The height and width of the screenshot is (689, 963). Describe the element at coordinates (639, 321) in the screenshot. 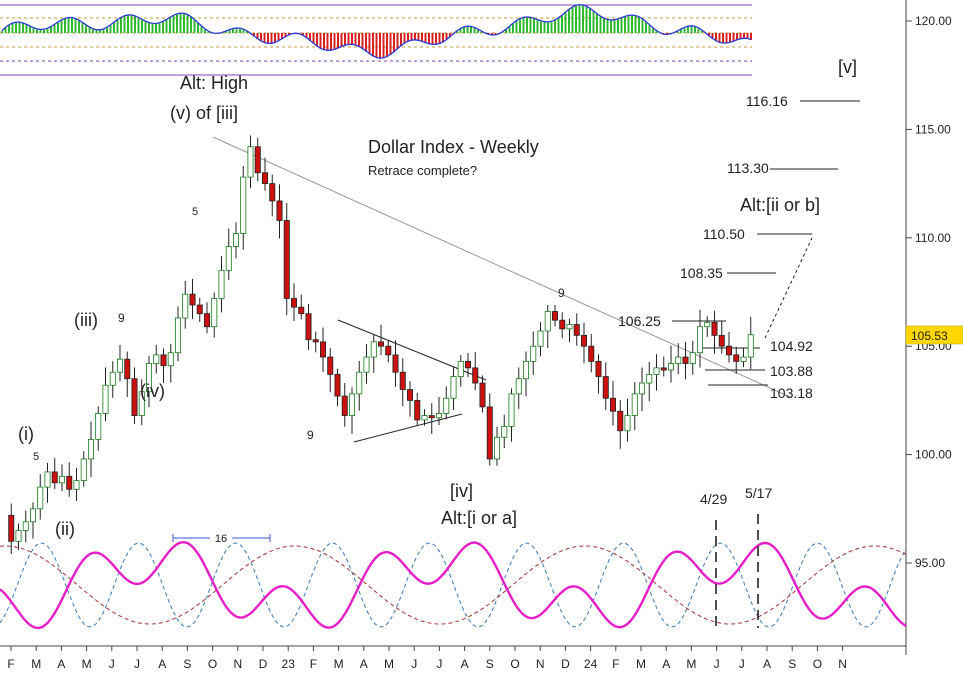

I see `target-106-25-label: 106.25` at that location.